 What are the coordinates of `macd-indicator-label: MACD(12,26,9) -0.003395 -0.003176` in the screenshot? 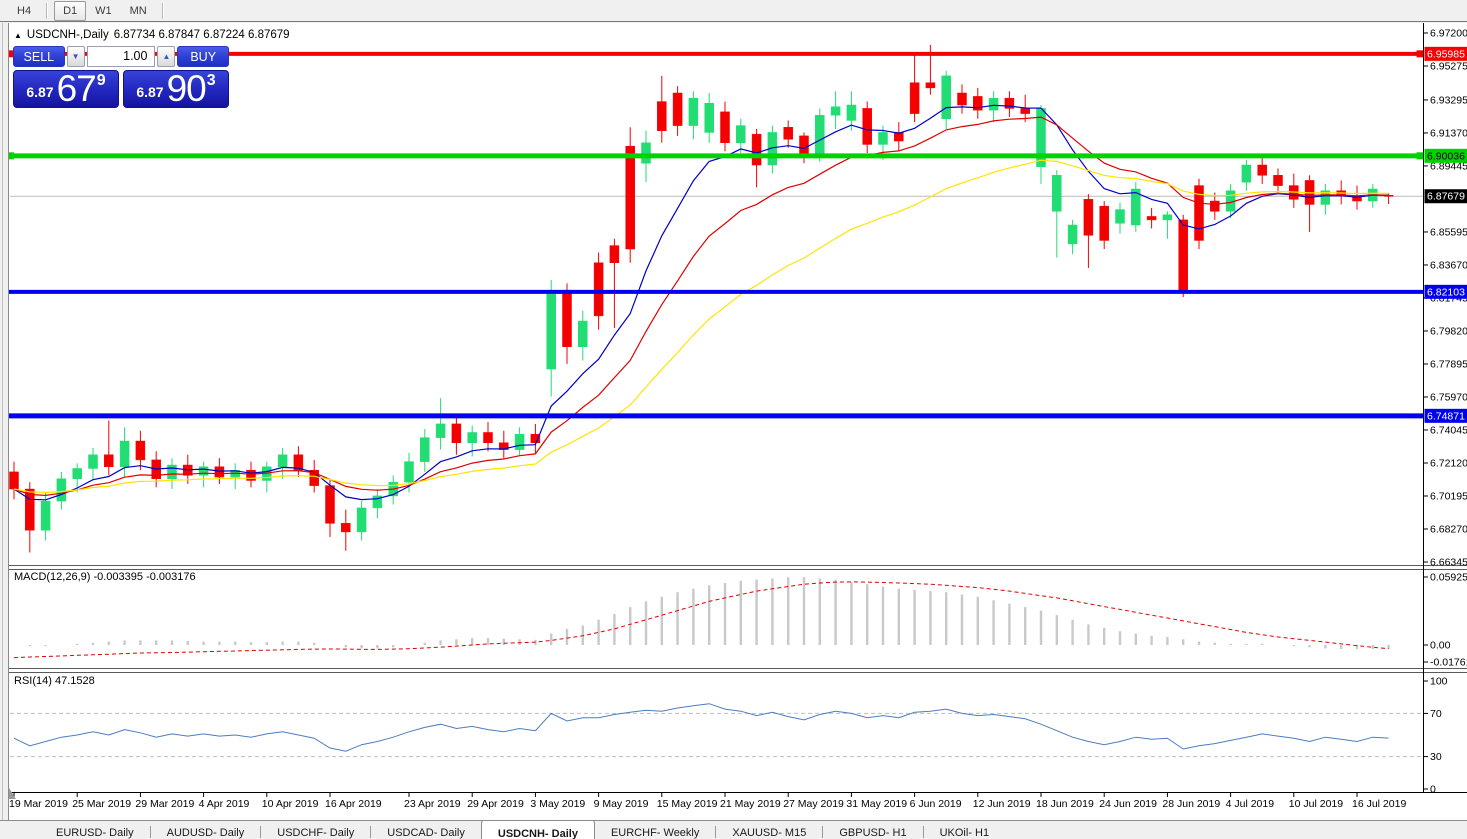 It's located at (105, 577).